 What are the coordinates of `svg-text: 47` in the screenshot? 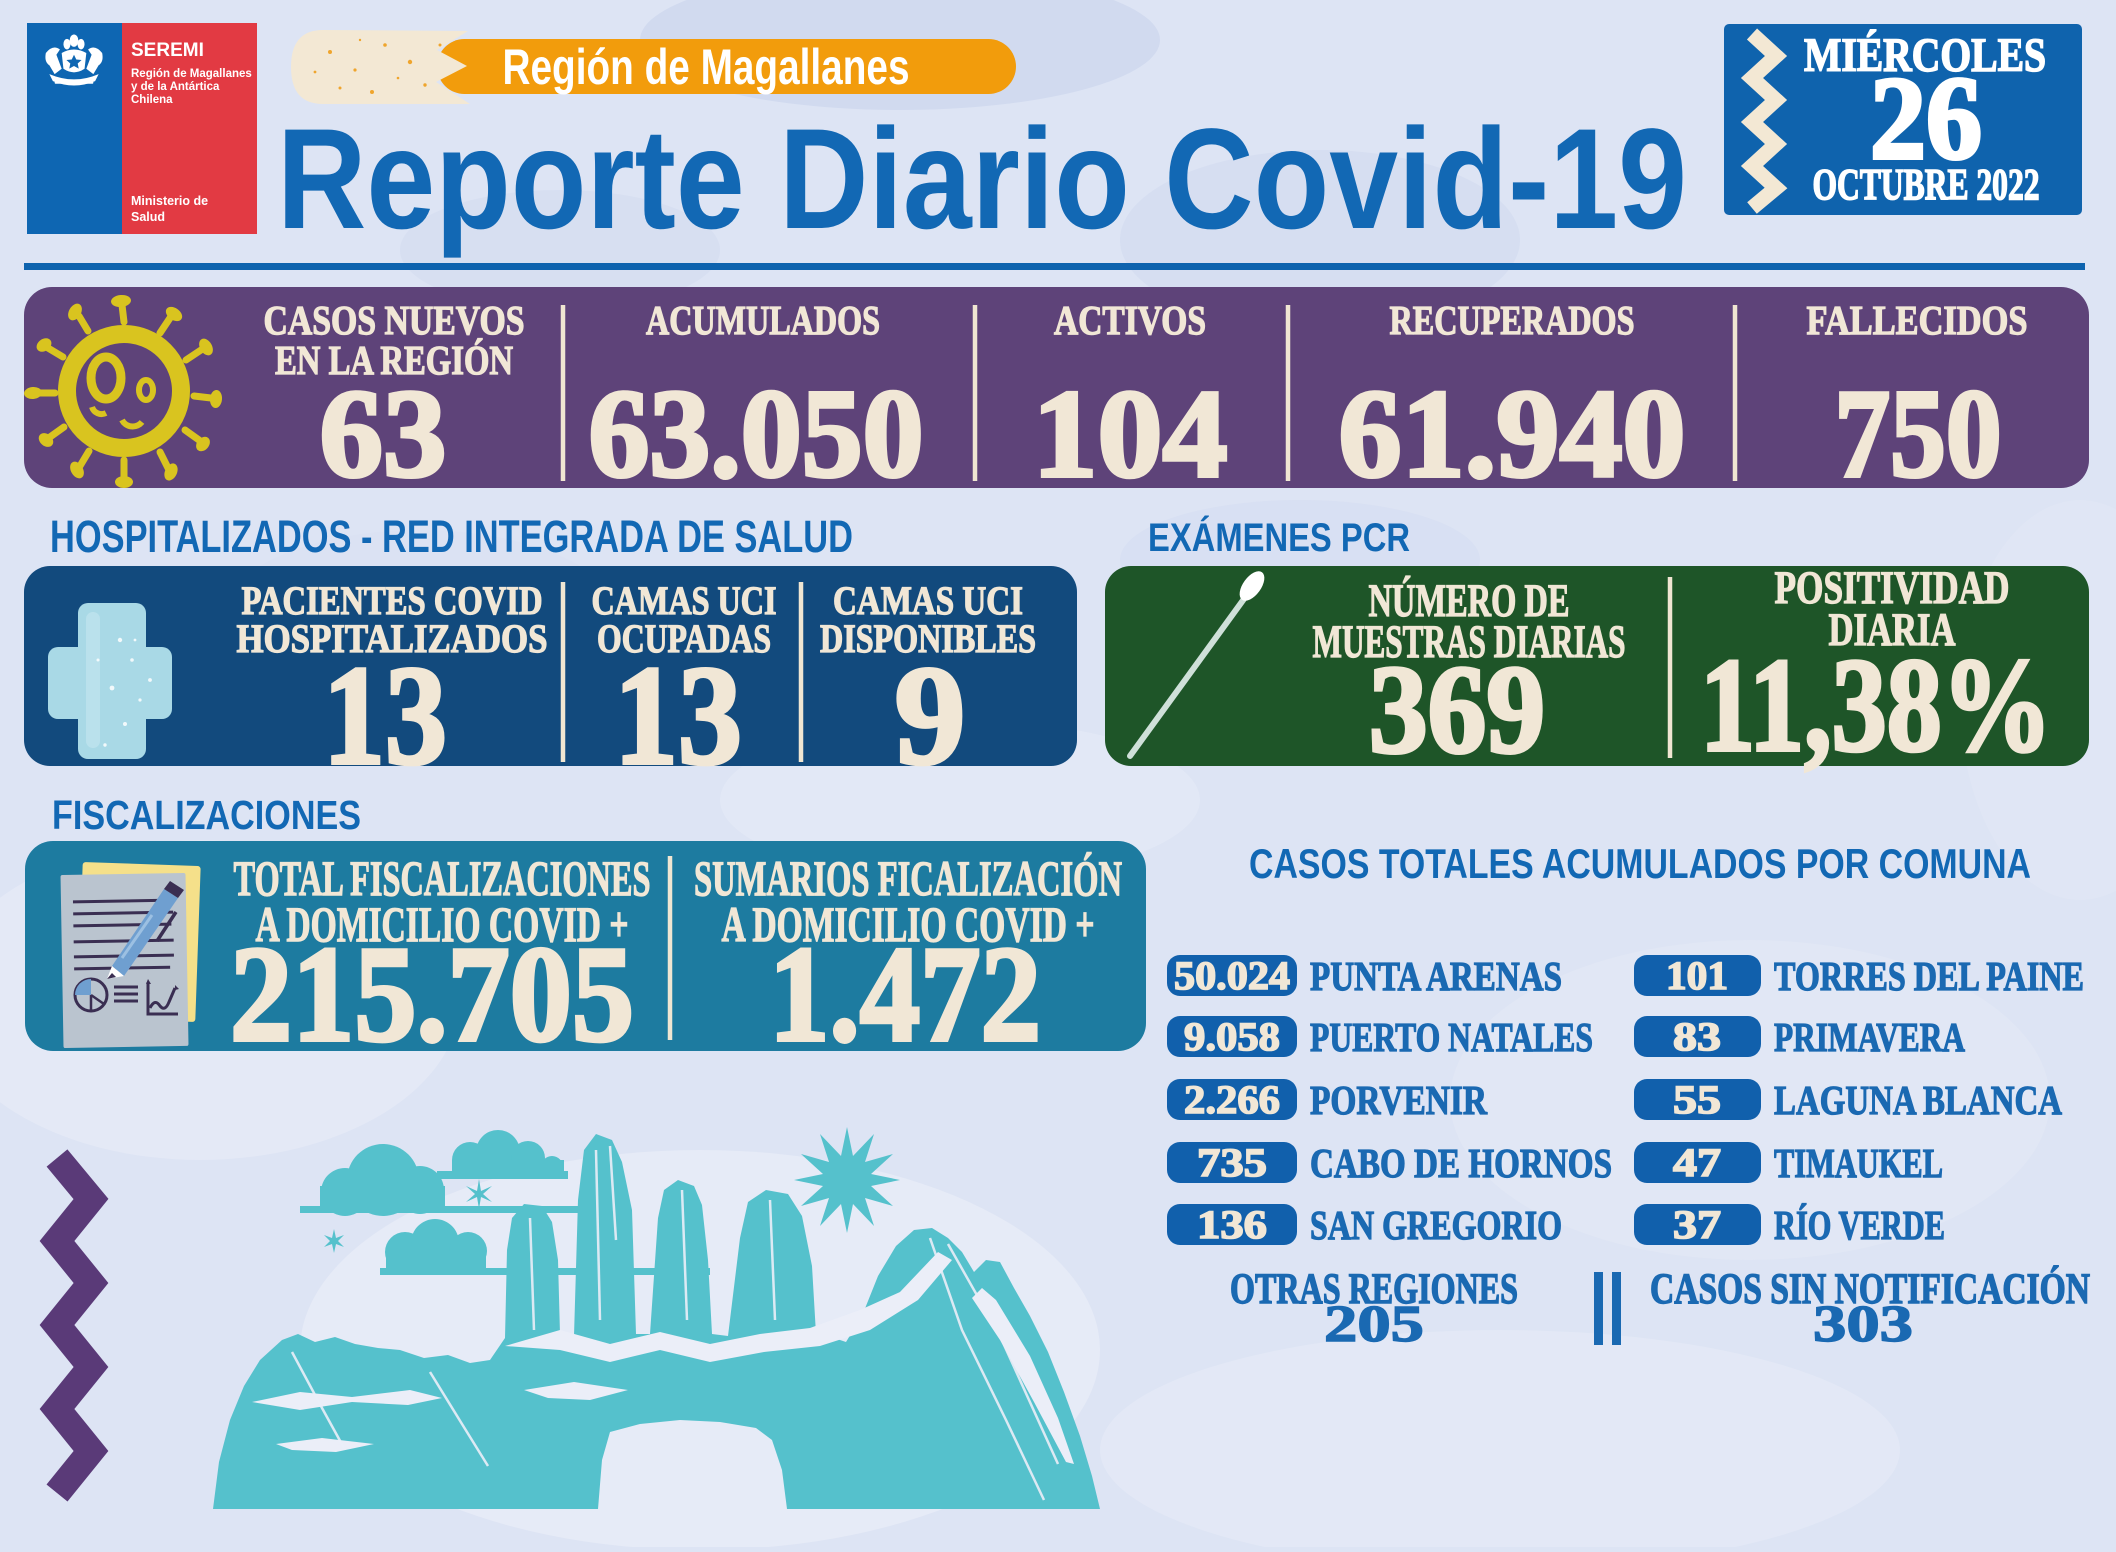 It's located at (1697, 1162).